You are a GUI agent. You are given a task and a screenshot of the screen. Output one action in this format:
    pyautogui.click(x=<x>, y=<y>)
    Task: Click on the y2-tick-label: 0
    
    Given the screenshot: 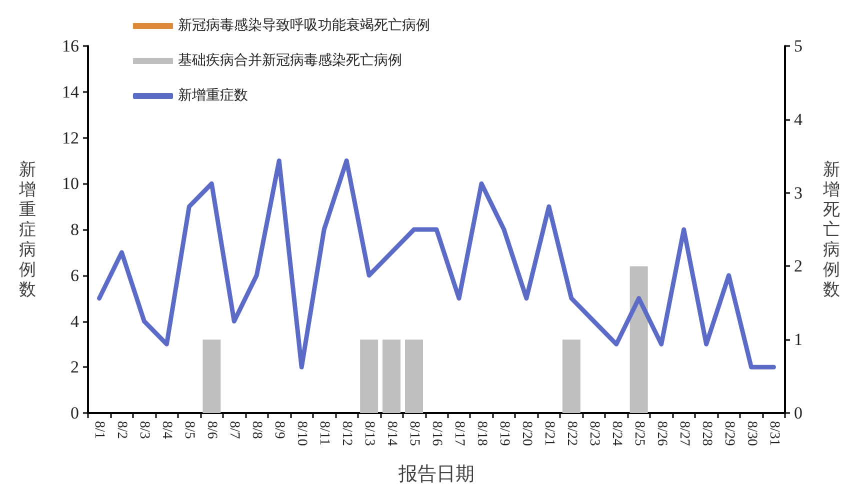 What is the action you would take?
    pyautogui.click(x=798, y=413)
    